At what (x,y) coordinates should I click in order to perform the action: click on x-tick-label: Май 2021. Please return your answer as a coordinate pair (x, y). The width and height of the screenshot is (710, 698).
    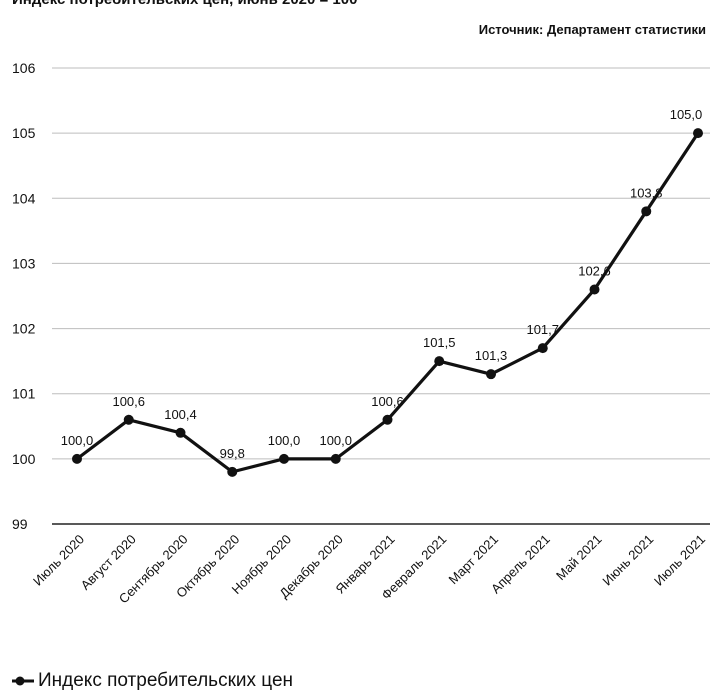
    Looking at the image, I should click on (579, 558).